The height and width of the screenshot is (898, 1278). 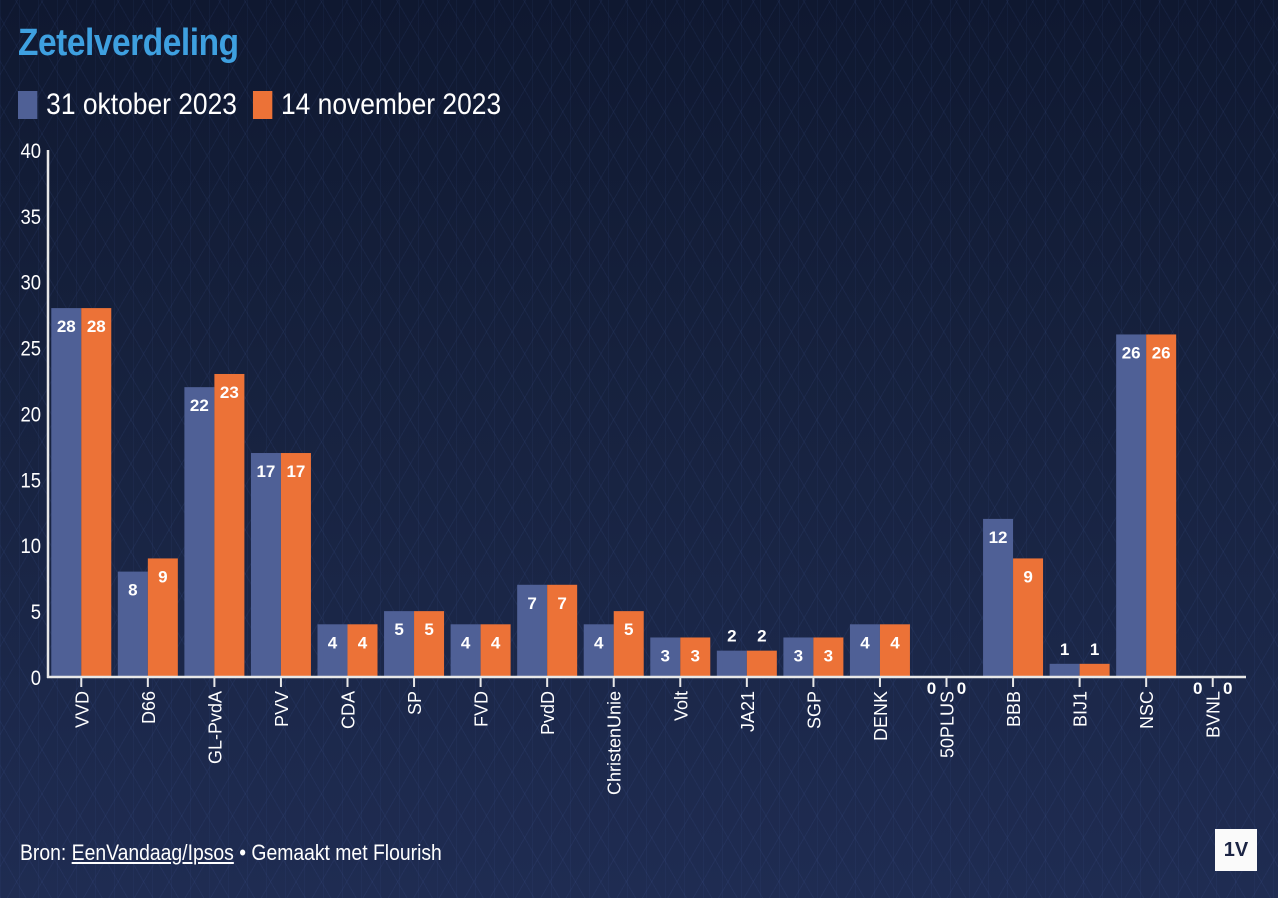 What do you see at coordinates (30, 151) in the screenshot?
I see `y-tick-label: 40` at bounding box center [30, 151].